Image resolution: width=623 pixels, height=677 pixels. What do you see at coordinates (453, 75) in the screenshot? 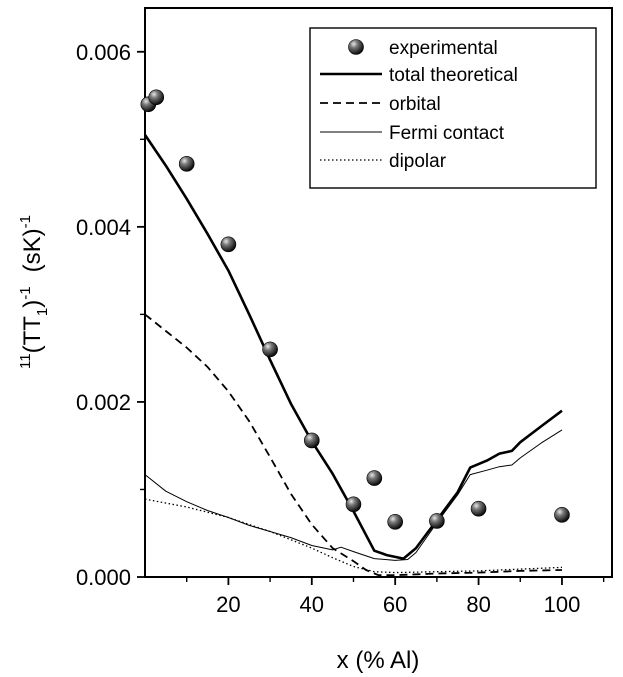
I see `legend-label-total-theoretical: total theoretical` at bounding box center [453, 75].